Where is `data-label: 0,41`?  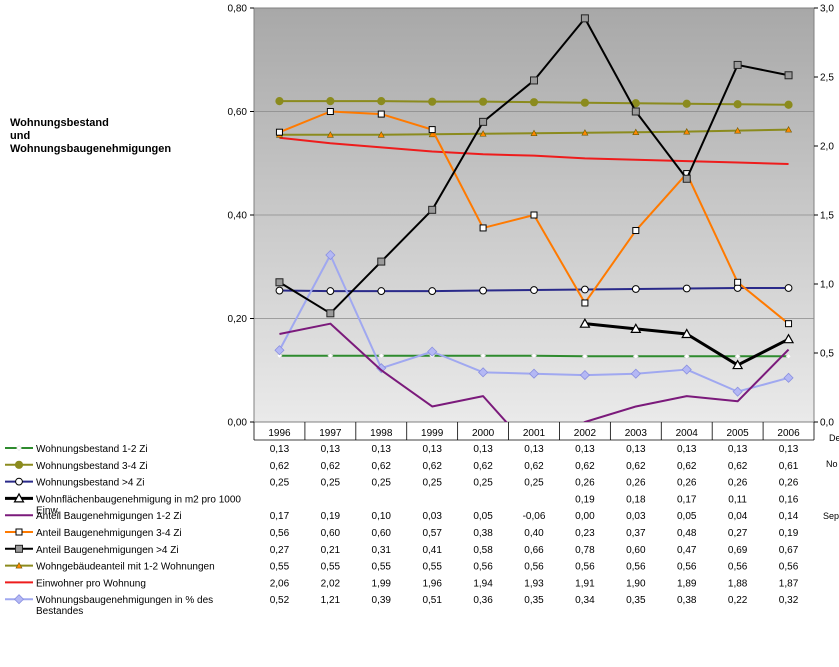
data-label: 0,41 is located at coordinates (432, 550).